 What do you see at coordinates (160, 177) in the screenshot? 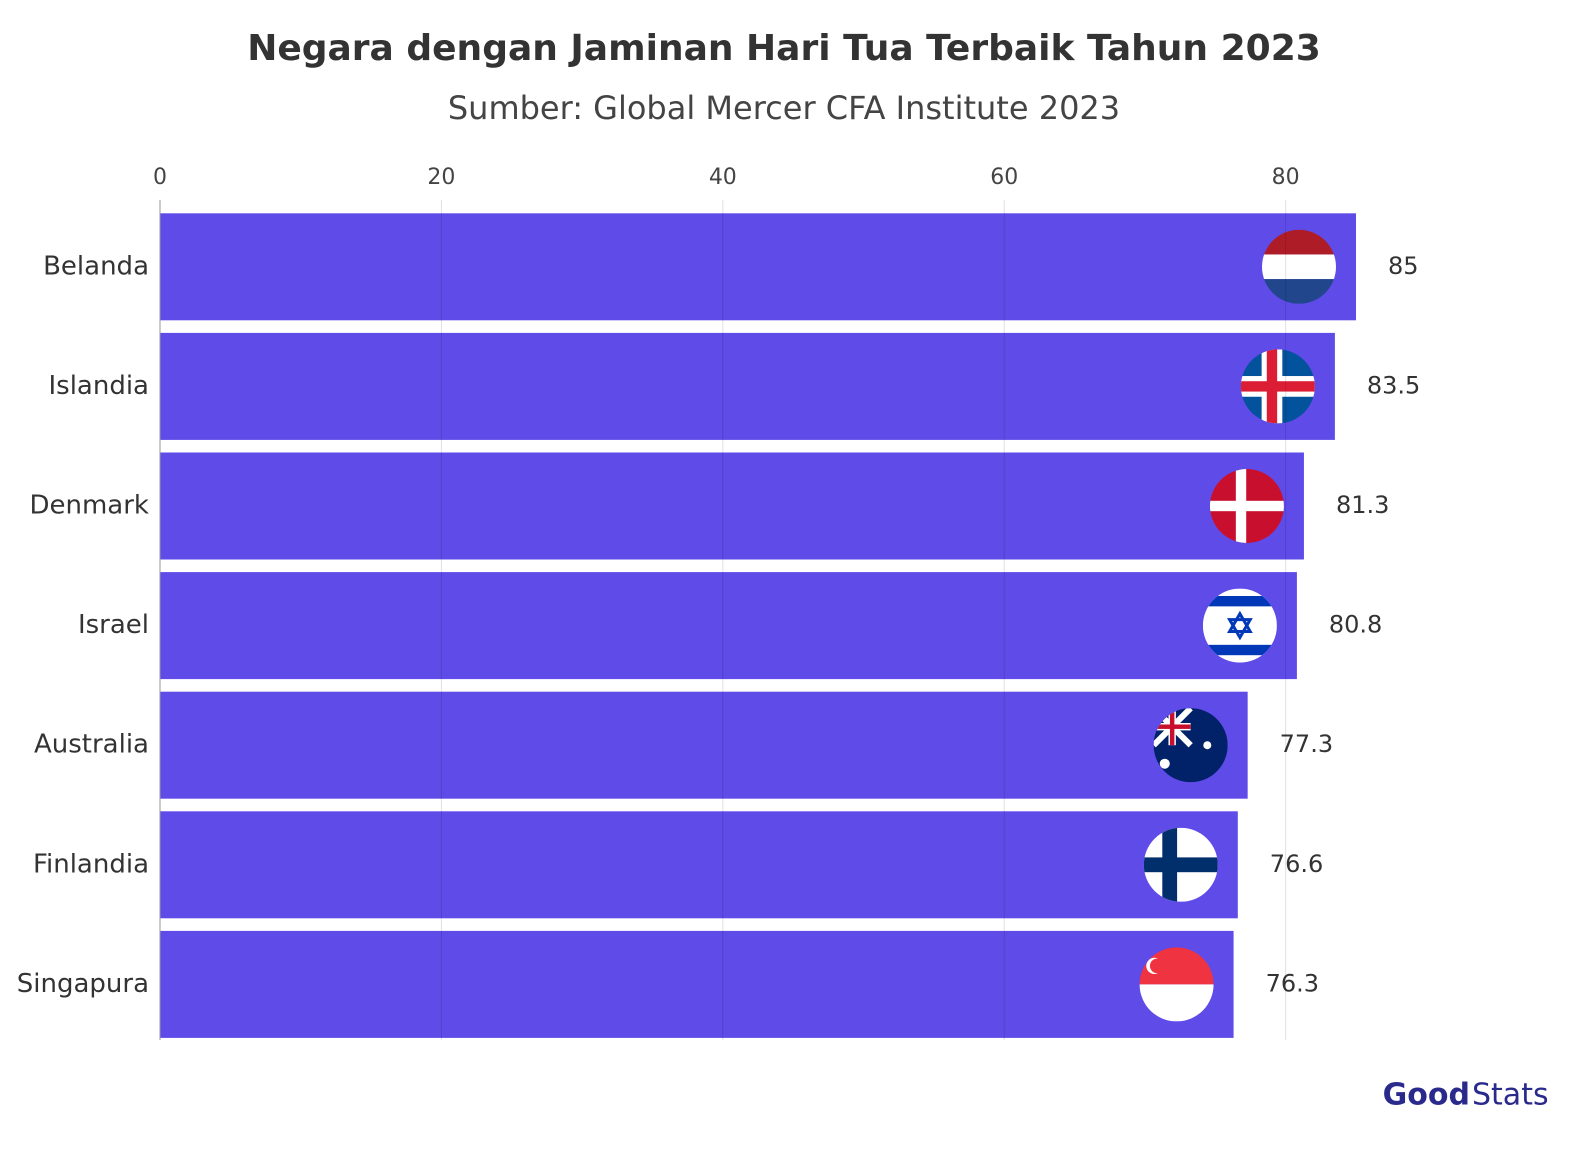
I see `x-tick-label: 0` at bounding box center [160, 177].